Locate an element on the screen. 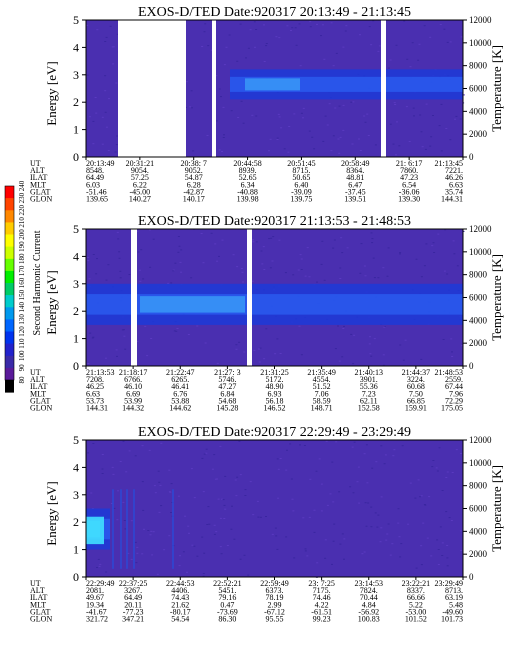 The width and height of the screenshot is (505, 654). colorbar-tick-label: 180 is located at coordinates (22, 258).